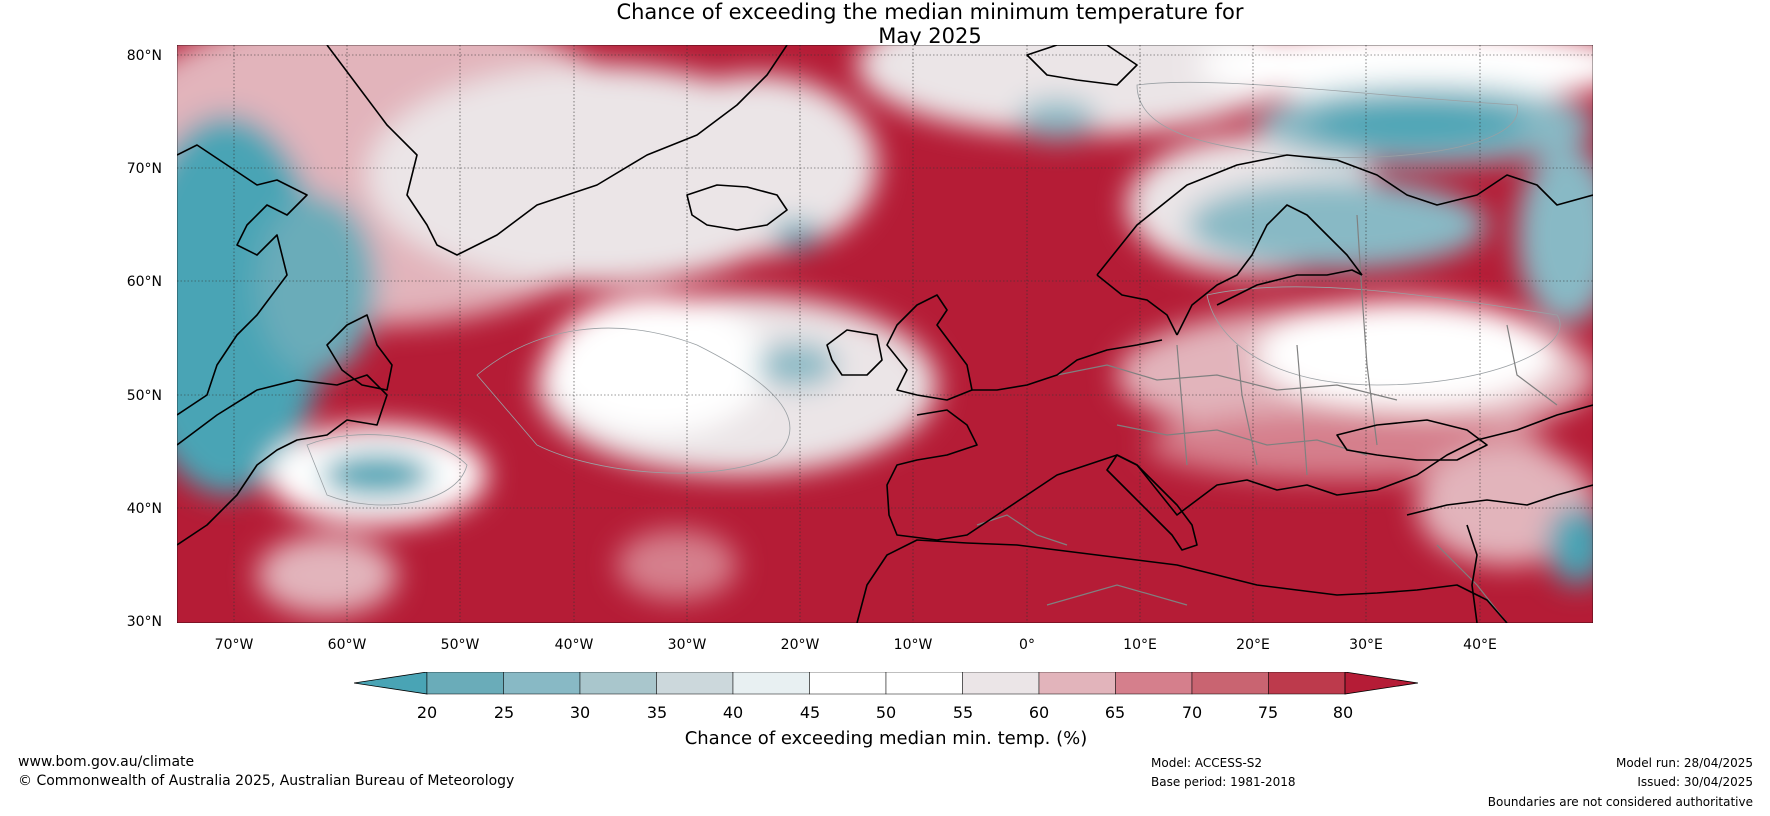  Describe the element at coordinates (1039, 712) in the screenshot. I see `colorbar-tick: 60` at that location.